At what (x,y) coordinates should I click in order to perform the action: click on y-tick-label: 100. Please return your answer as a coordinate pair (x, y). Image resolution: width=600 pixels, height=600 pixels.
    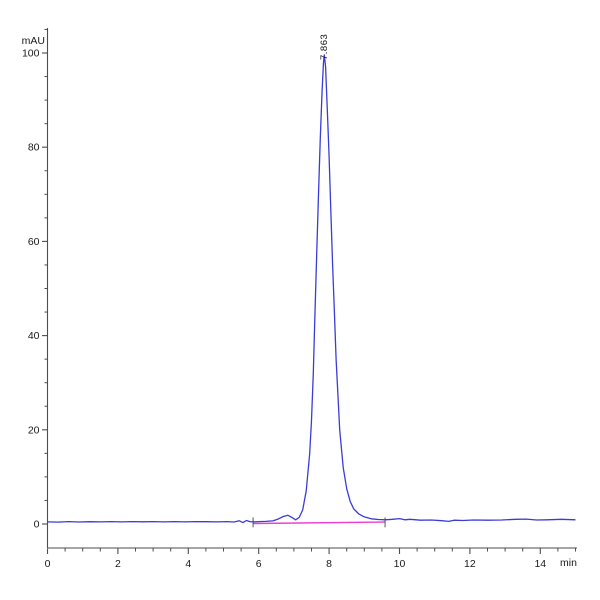
    Looking at the image, I should click on (31, 54).